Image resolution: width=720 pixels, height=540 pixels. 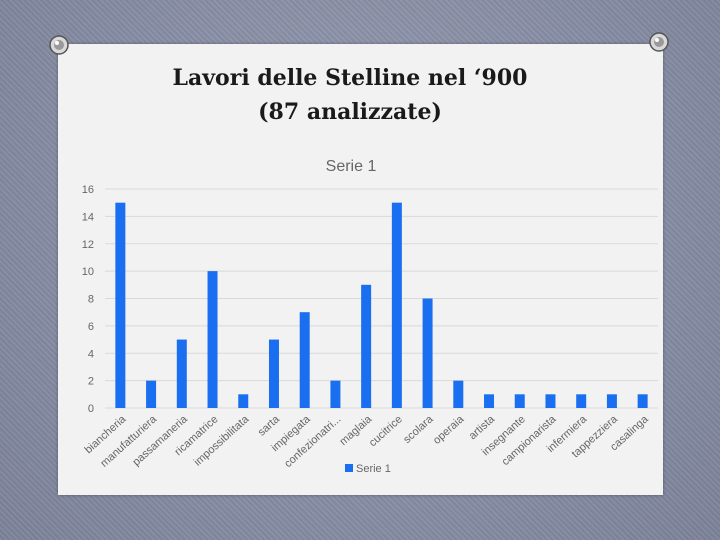 I want to click on y-tick-label: 2, so click(x=91, y=382).